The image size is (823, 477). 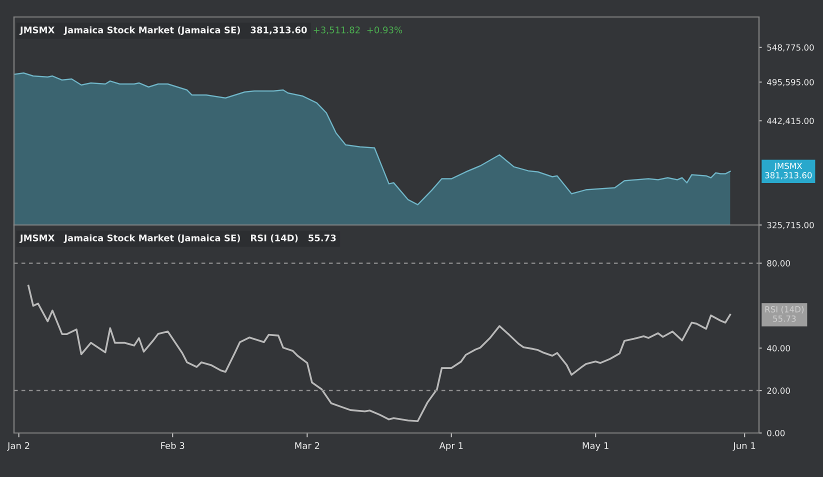 I want to click on x-tick-label: Feb 3, so click(x=172, y=446).